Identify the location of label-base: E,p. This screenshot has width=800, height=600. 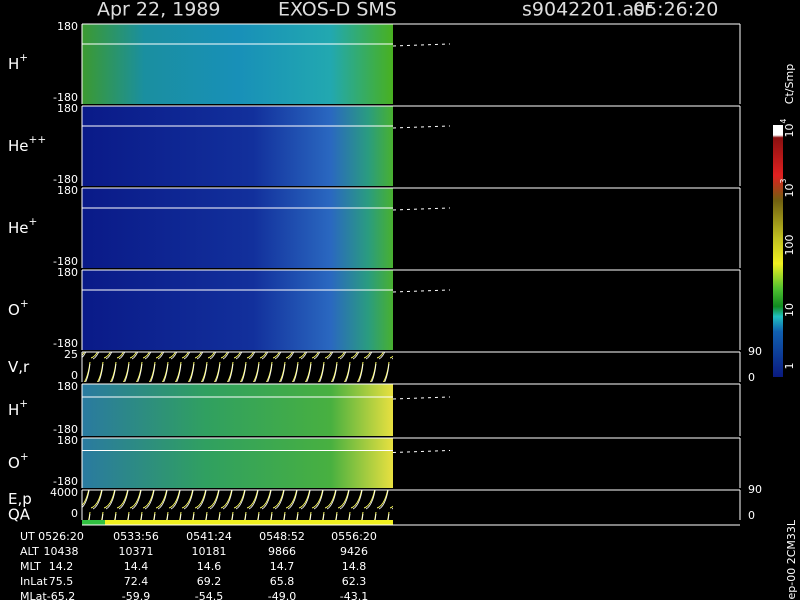
(20, 499).